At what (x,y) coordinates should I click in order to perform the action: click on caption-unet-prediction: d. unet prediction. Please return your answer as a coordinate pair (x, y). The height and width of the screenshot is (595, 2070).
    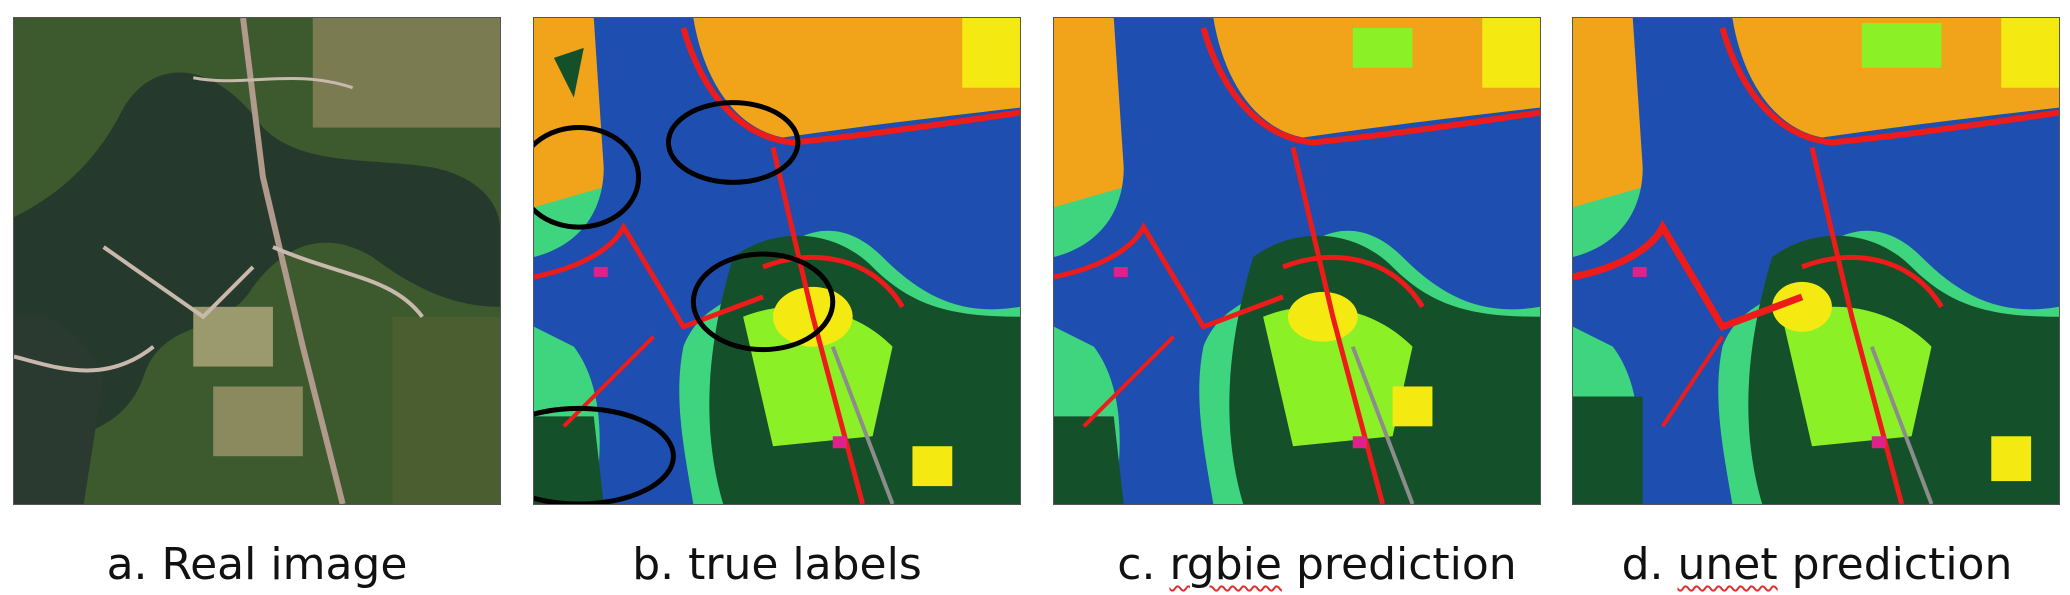
    Looking at the image, I should click on (1813, 565).